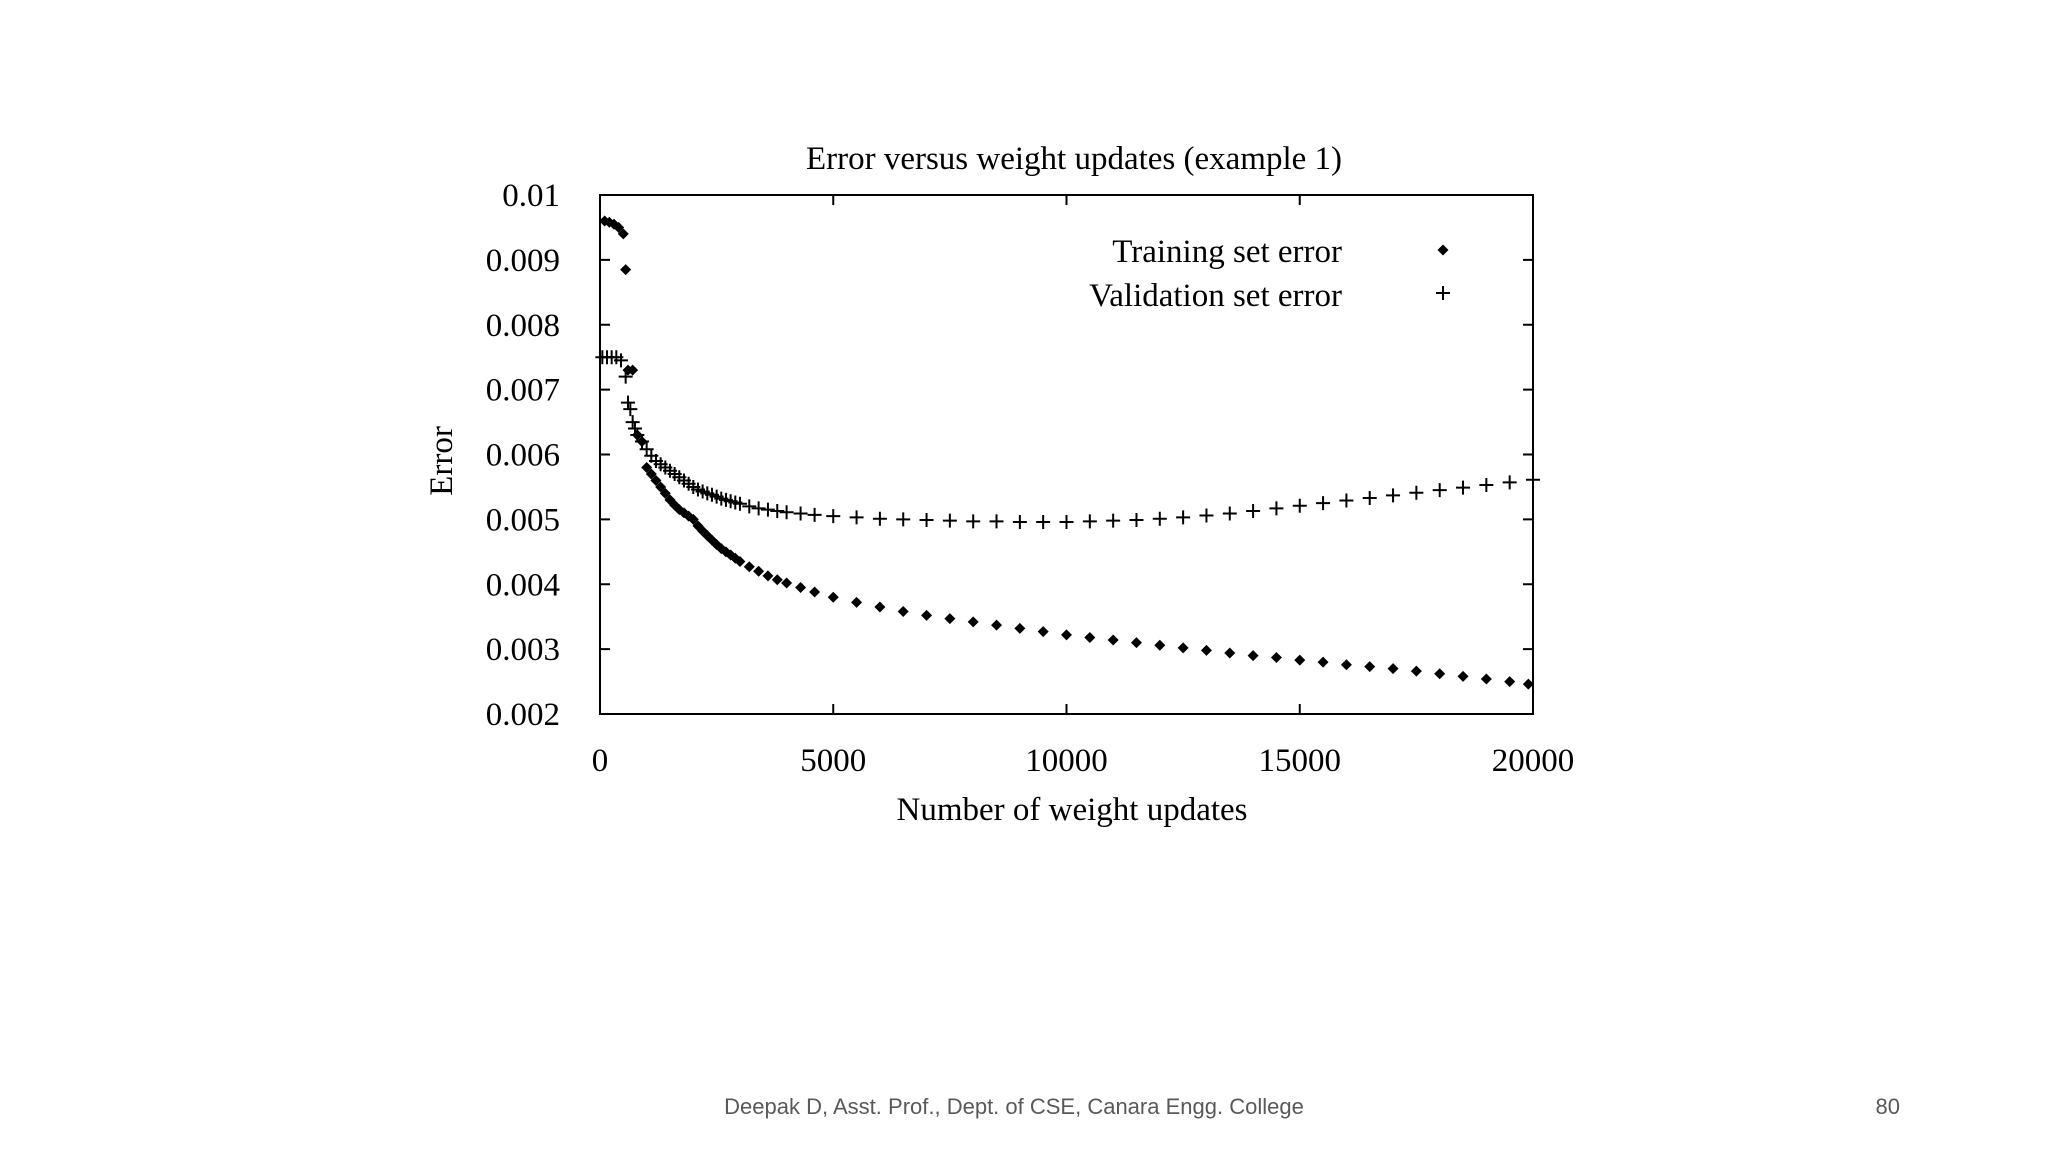 Image resolution: width=2048 pixels, height=1152 pixels. What do you see at coordinates (1443, 293) in the screenshot?
I see `legend-marker-validation-symbol` at bounding box center [1443, 293].